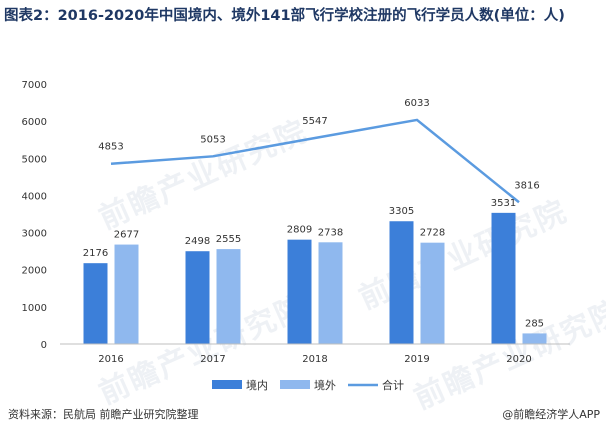 This screenshot has width=606, height=436. I want to click on bar-value-label: 2677, so click(126, 235).